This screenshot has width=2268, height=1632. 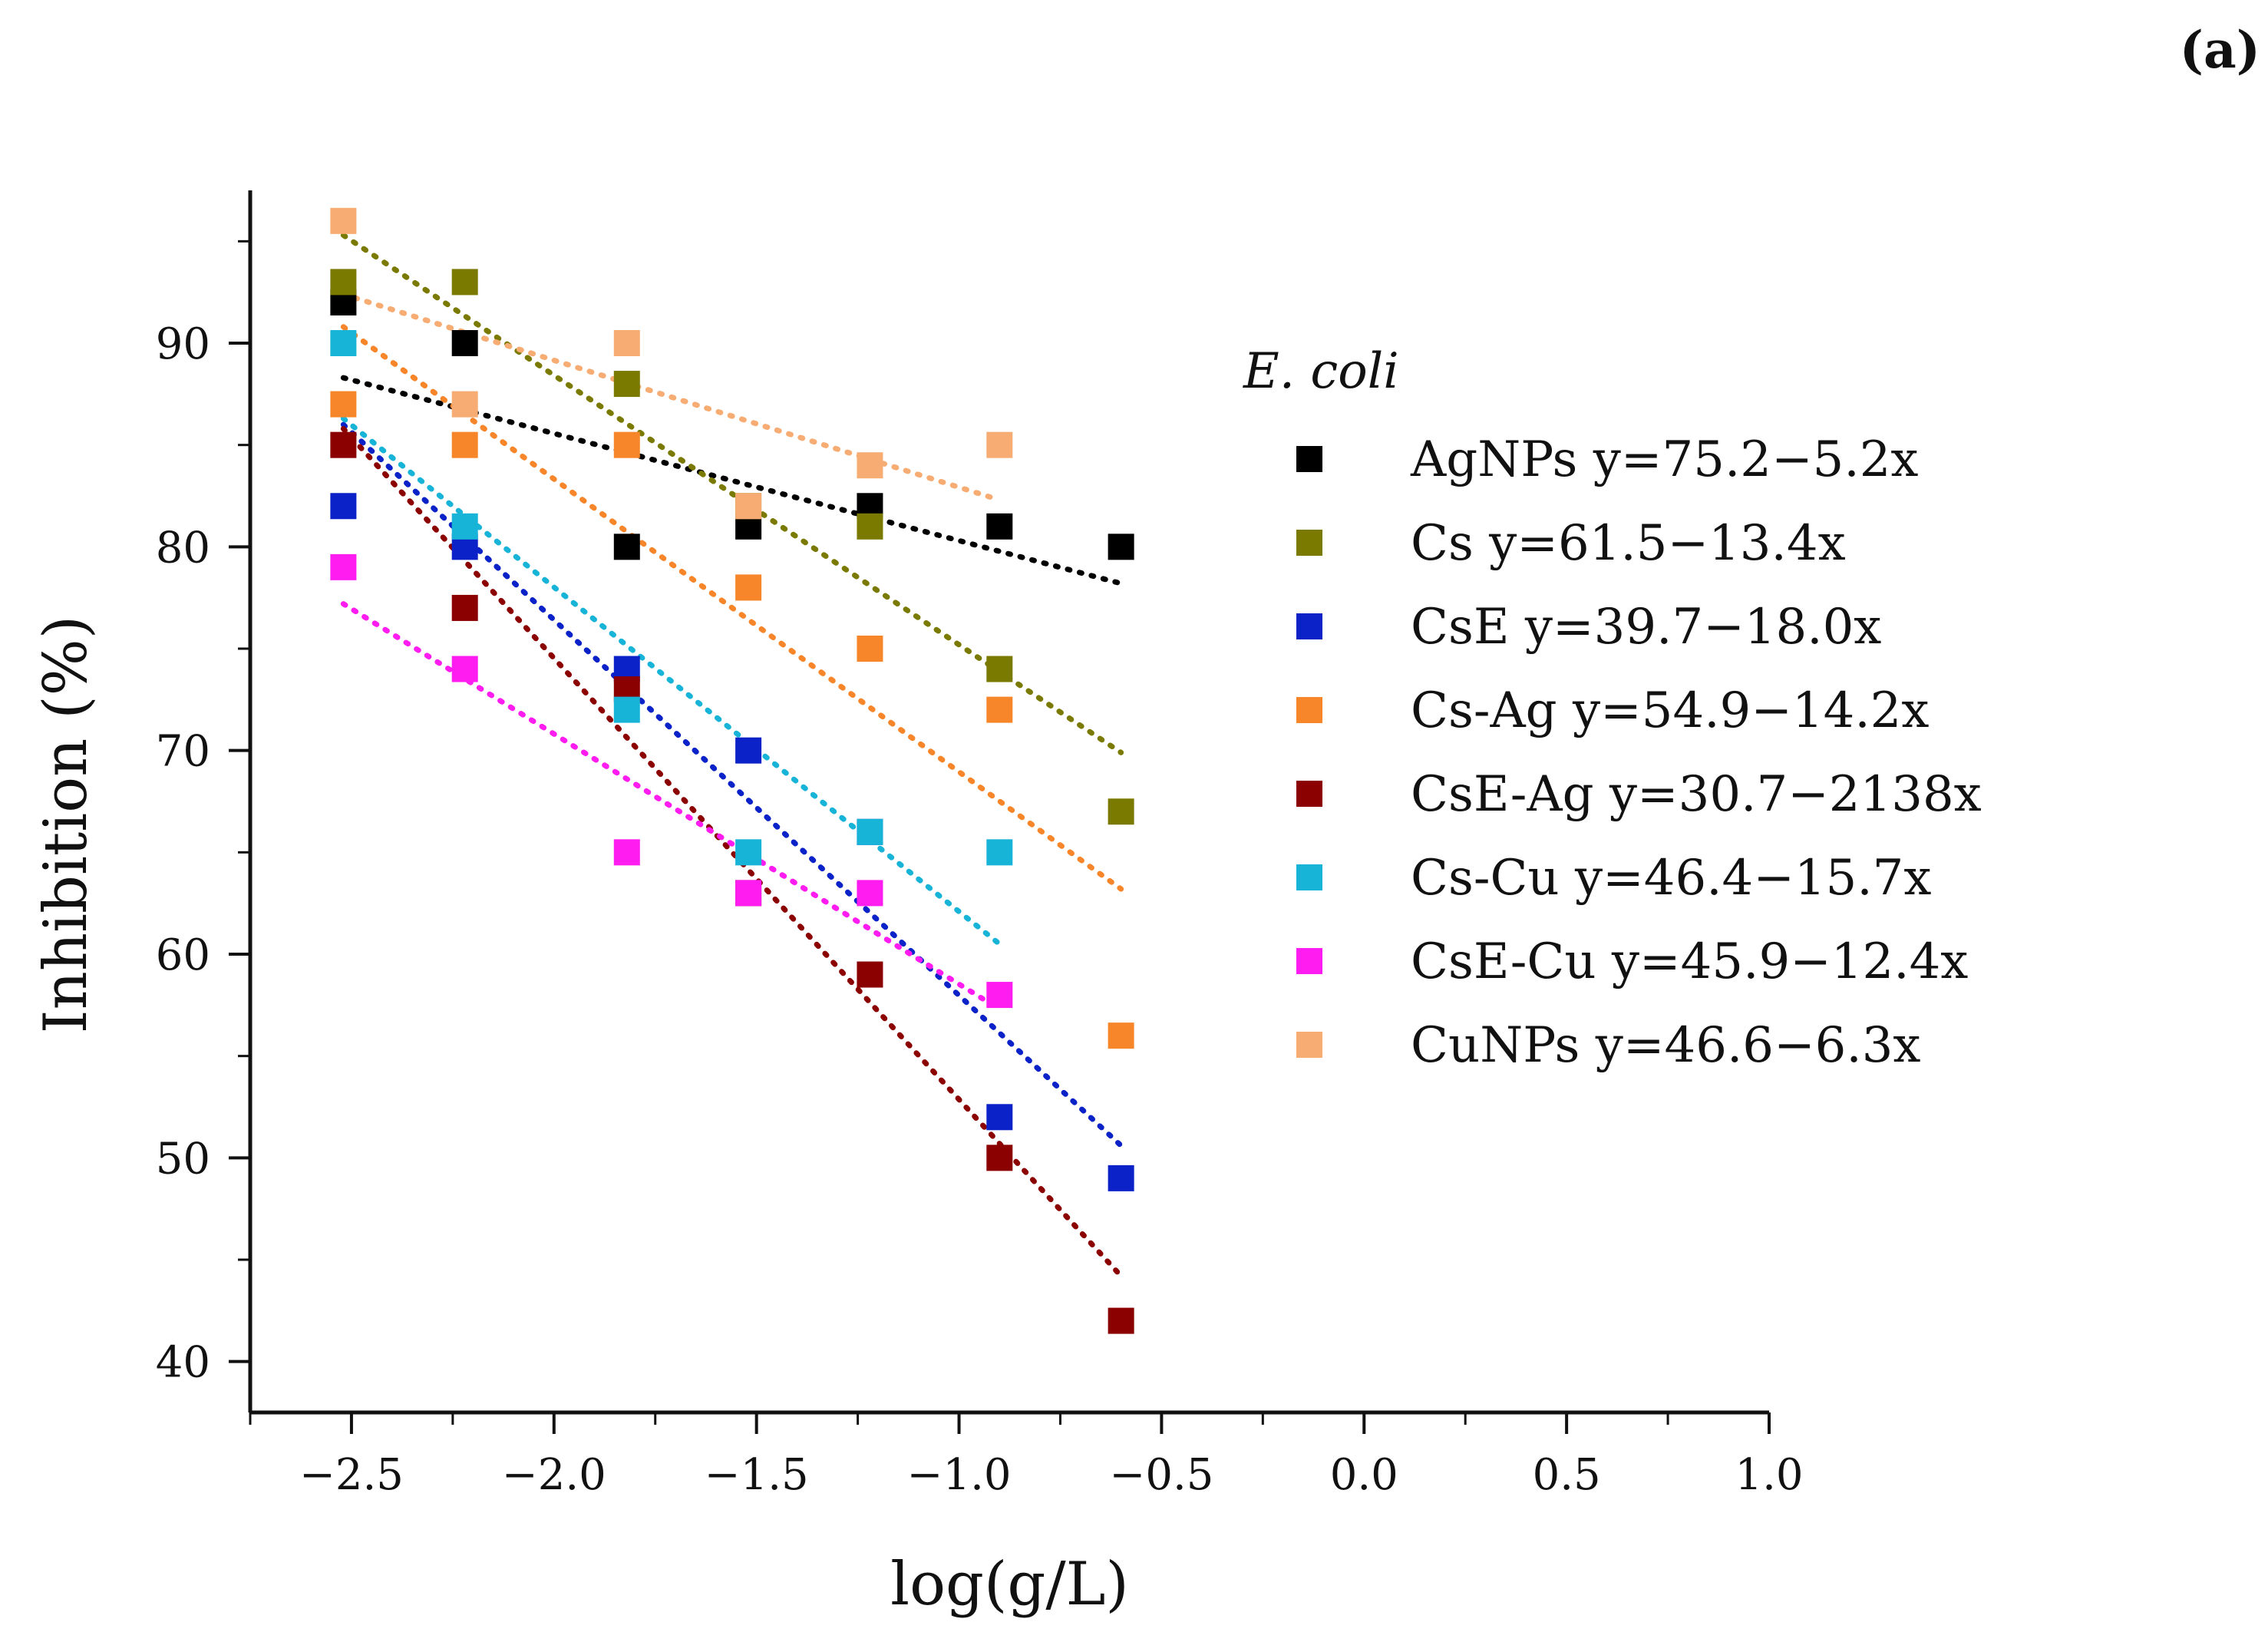 I want to click on x-tick-label: −2.0, so click(x=554, y=1475).